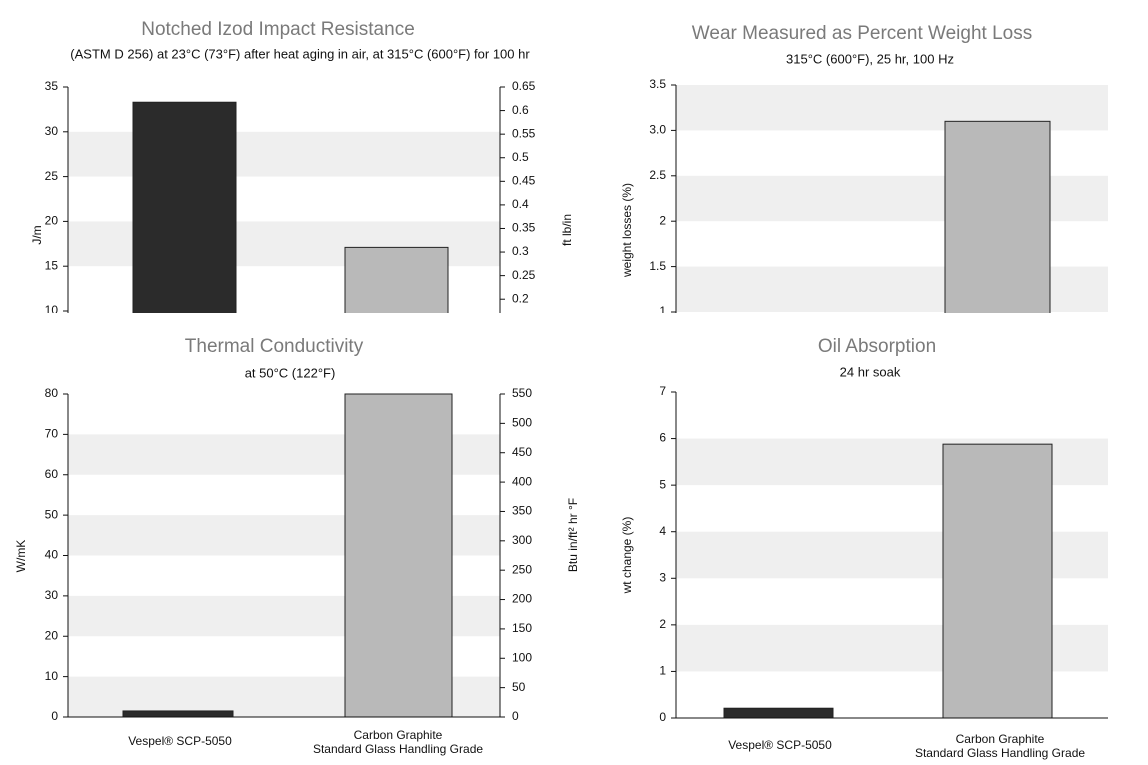 This screenshot has height=765, width=1148. What do you see at coordinates (662, 531) in the screenshot?
I see `y-tick-label: 4` at bounding box center [662, 531].